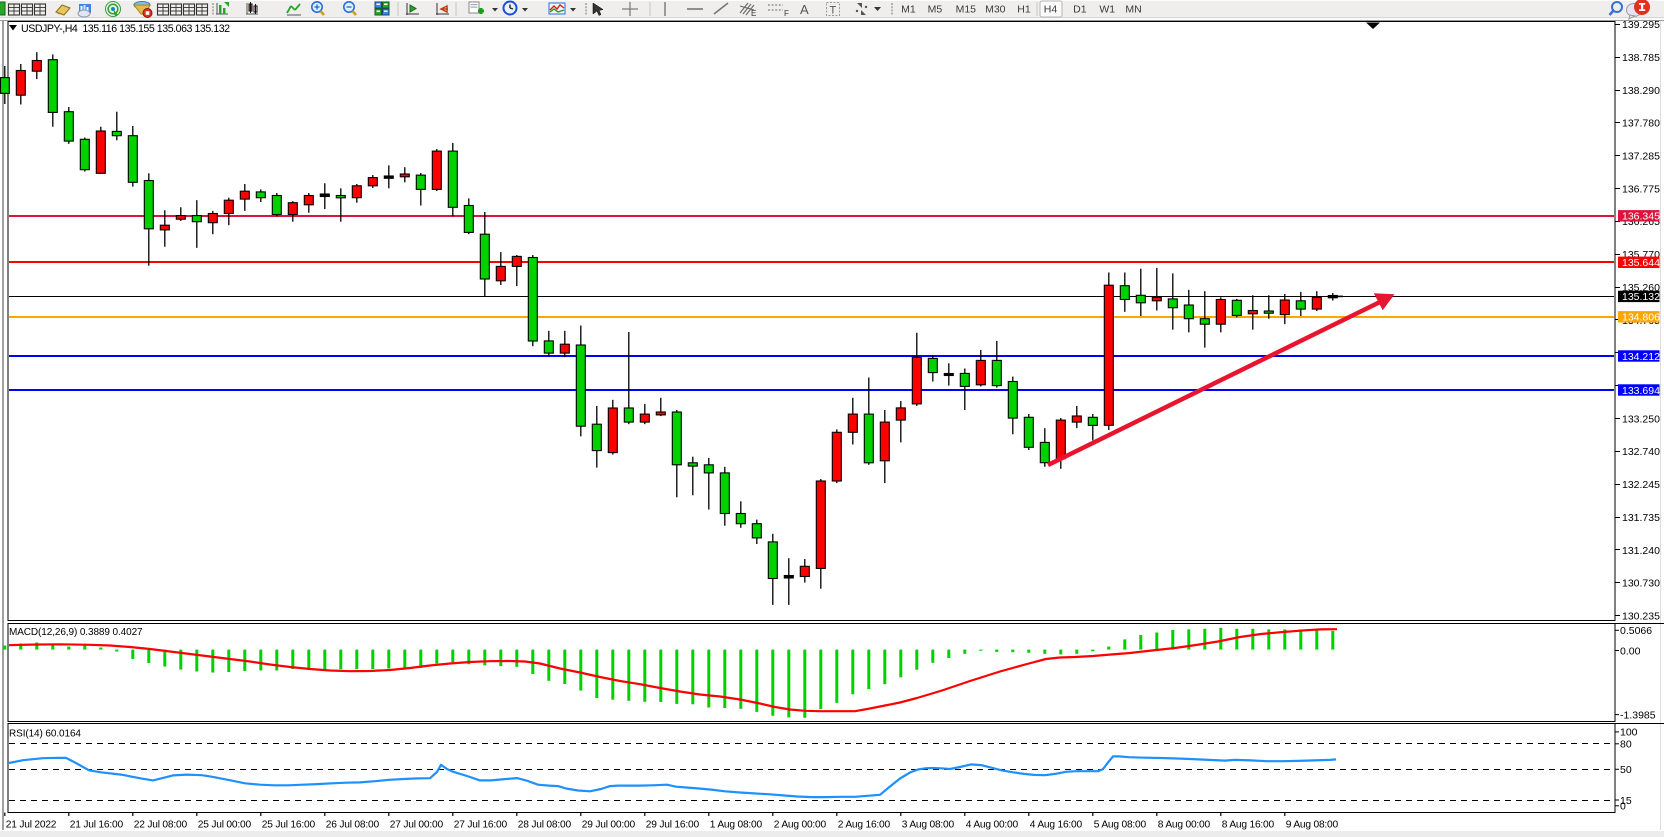  What do you see at coordinates (935, 10) in the screenshot?
I see `svg-text: M5` at bounding box center [935, 10].